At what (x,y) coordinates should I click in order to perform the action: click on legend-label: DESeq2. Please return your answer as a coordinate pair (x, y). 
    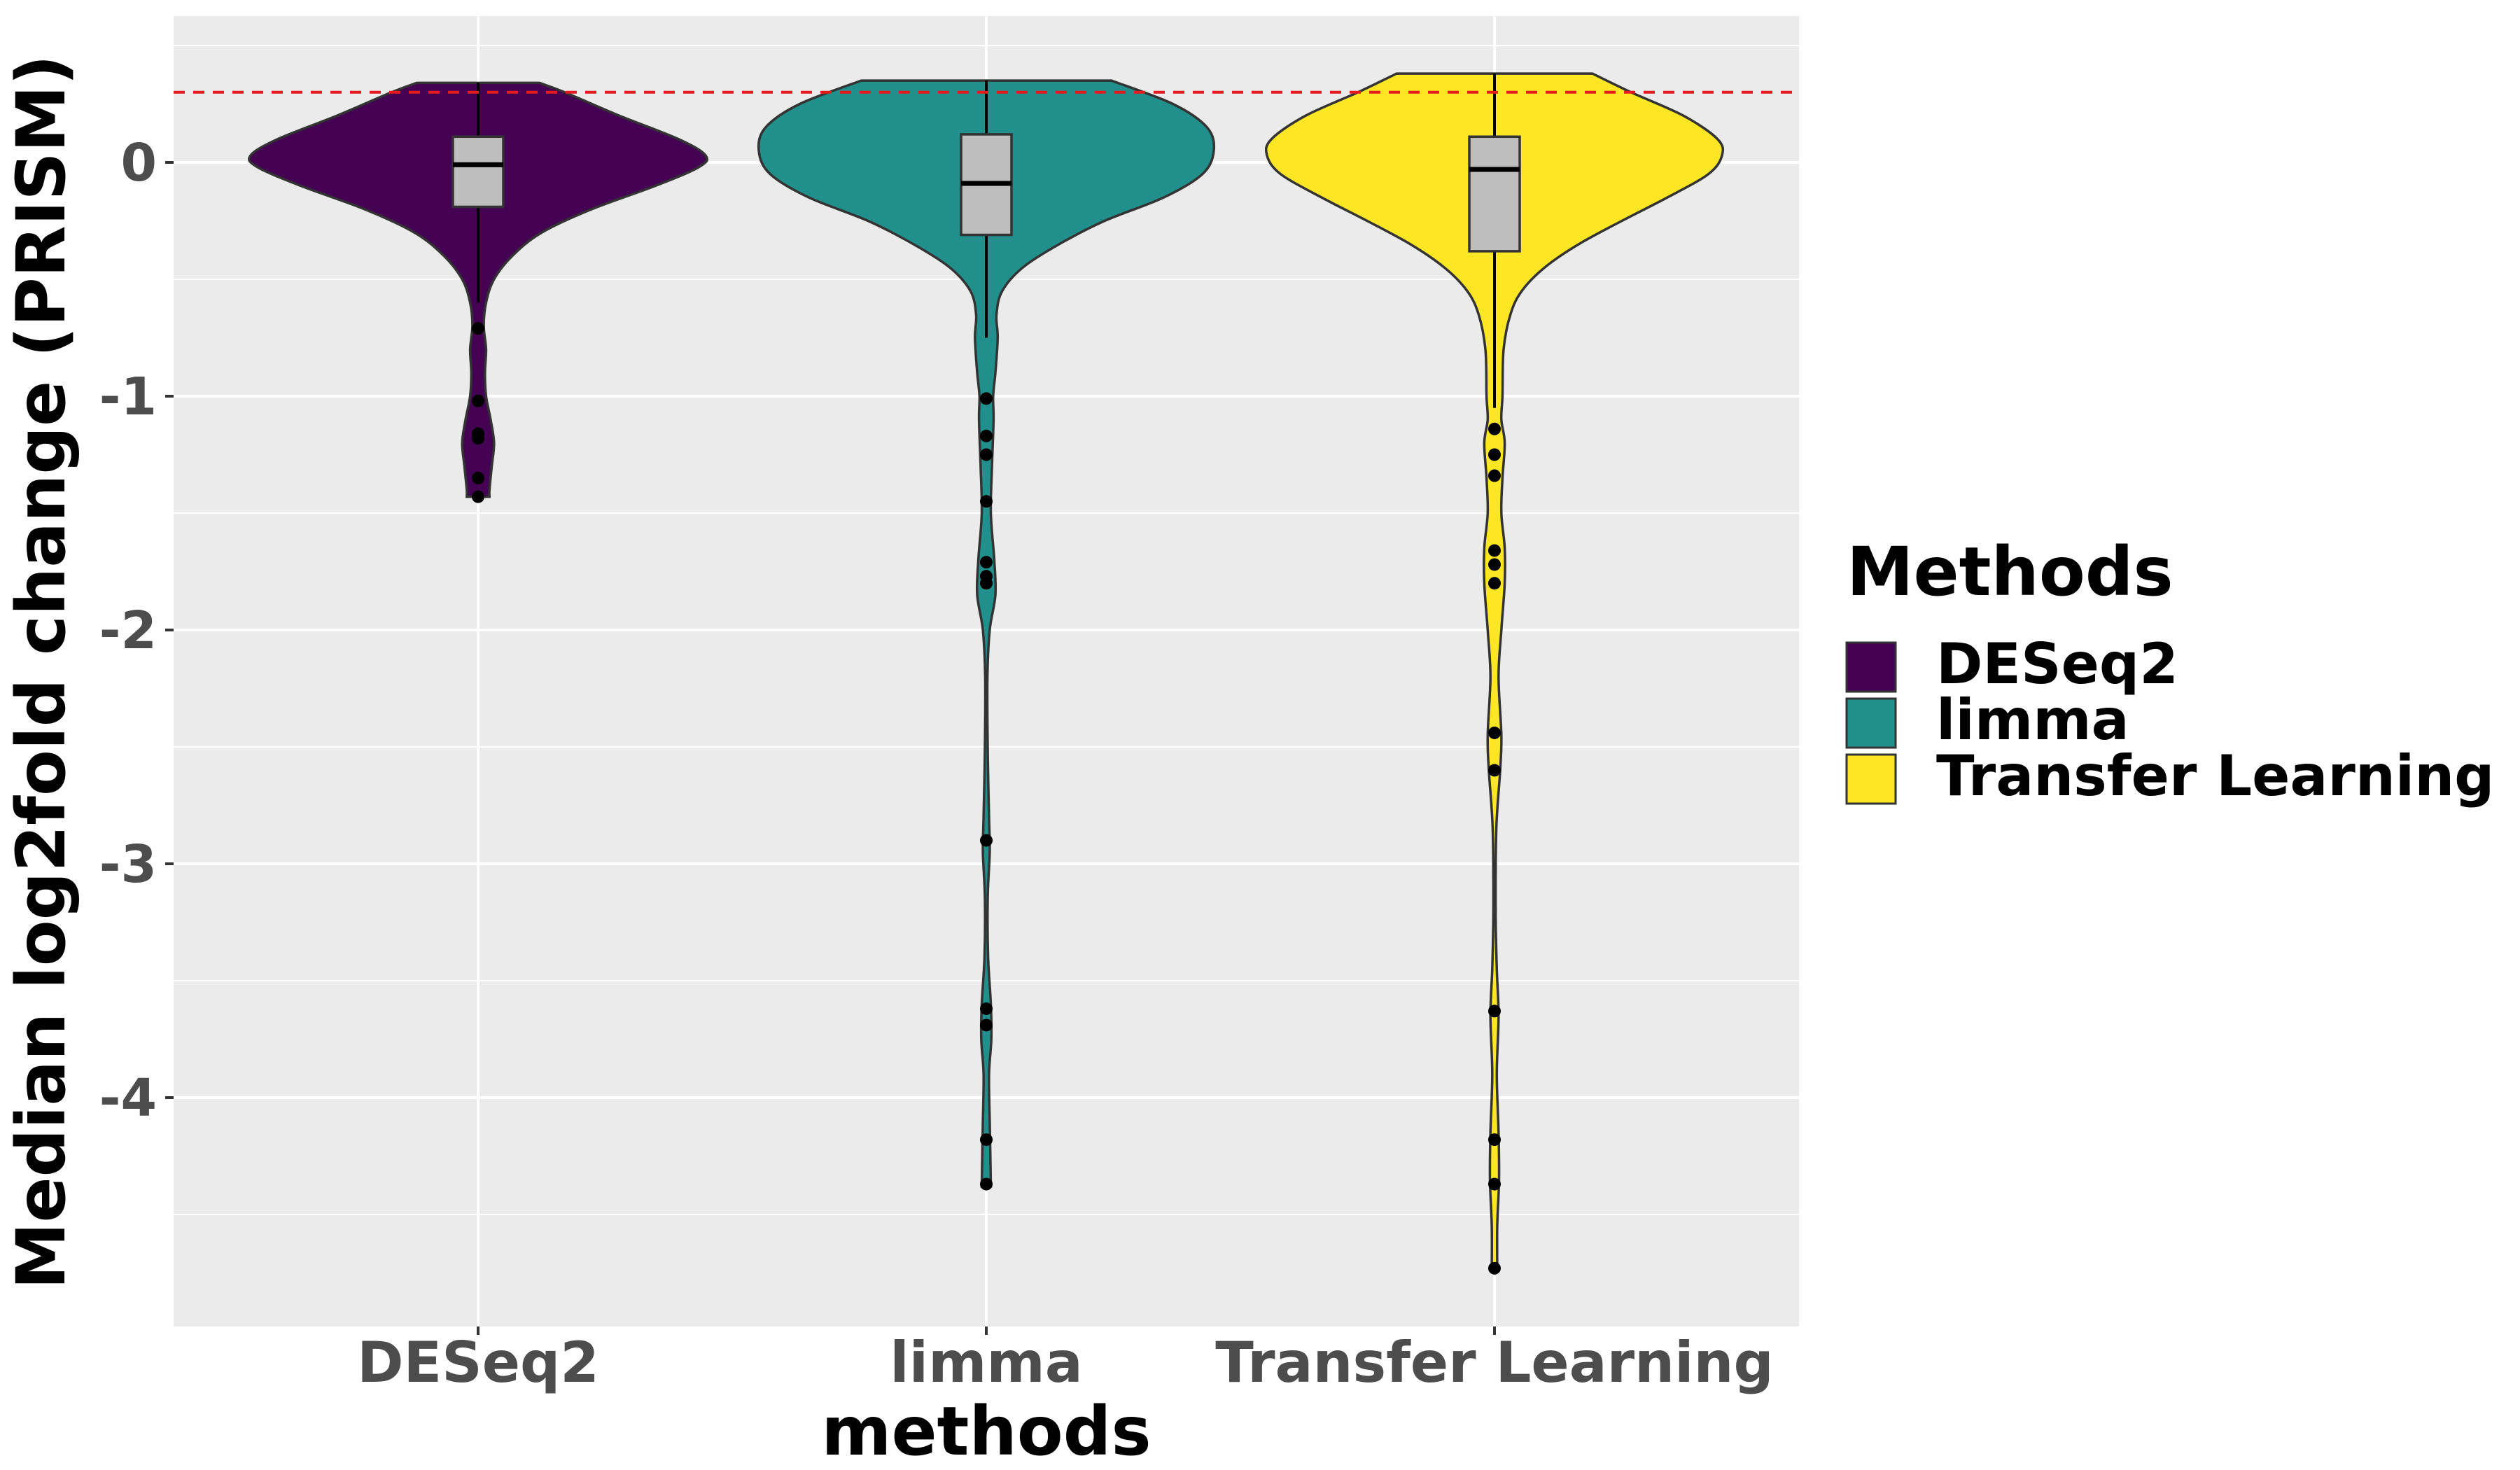
    Looking at the image, I should click on (2057, 663).